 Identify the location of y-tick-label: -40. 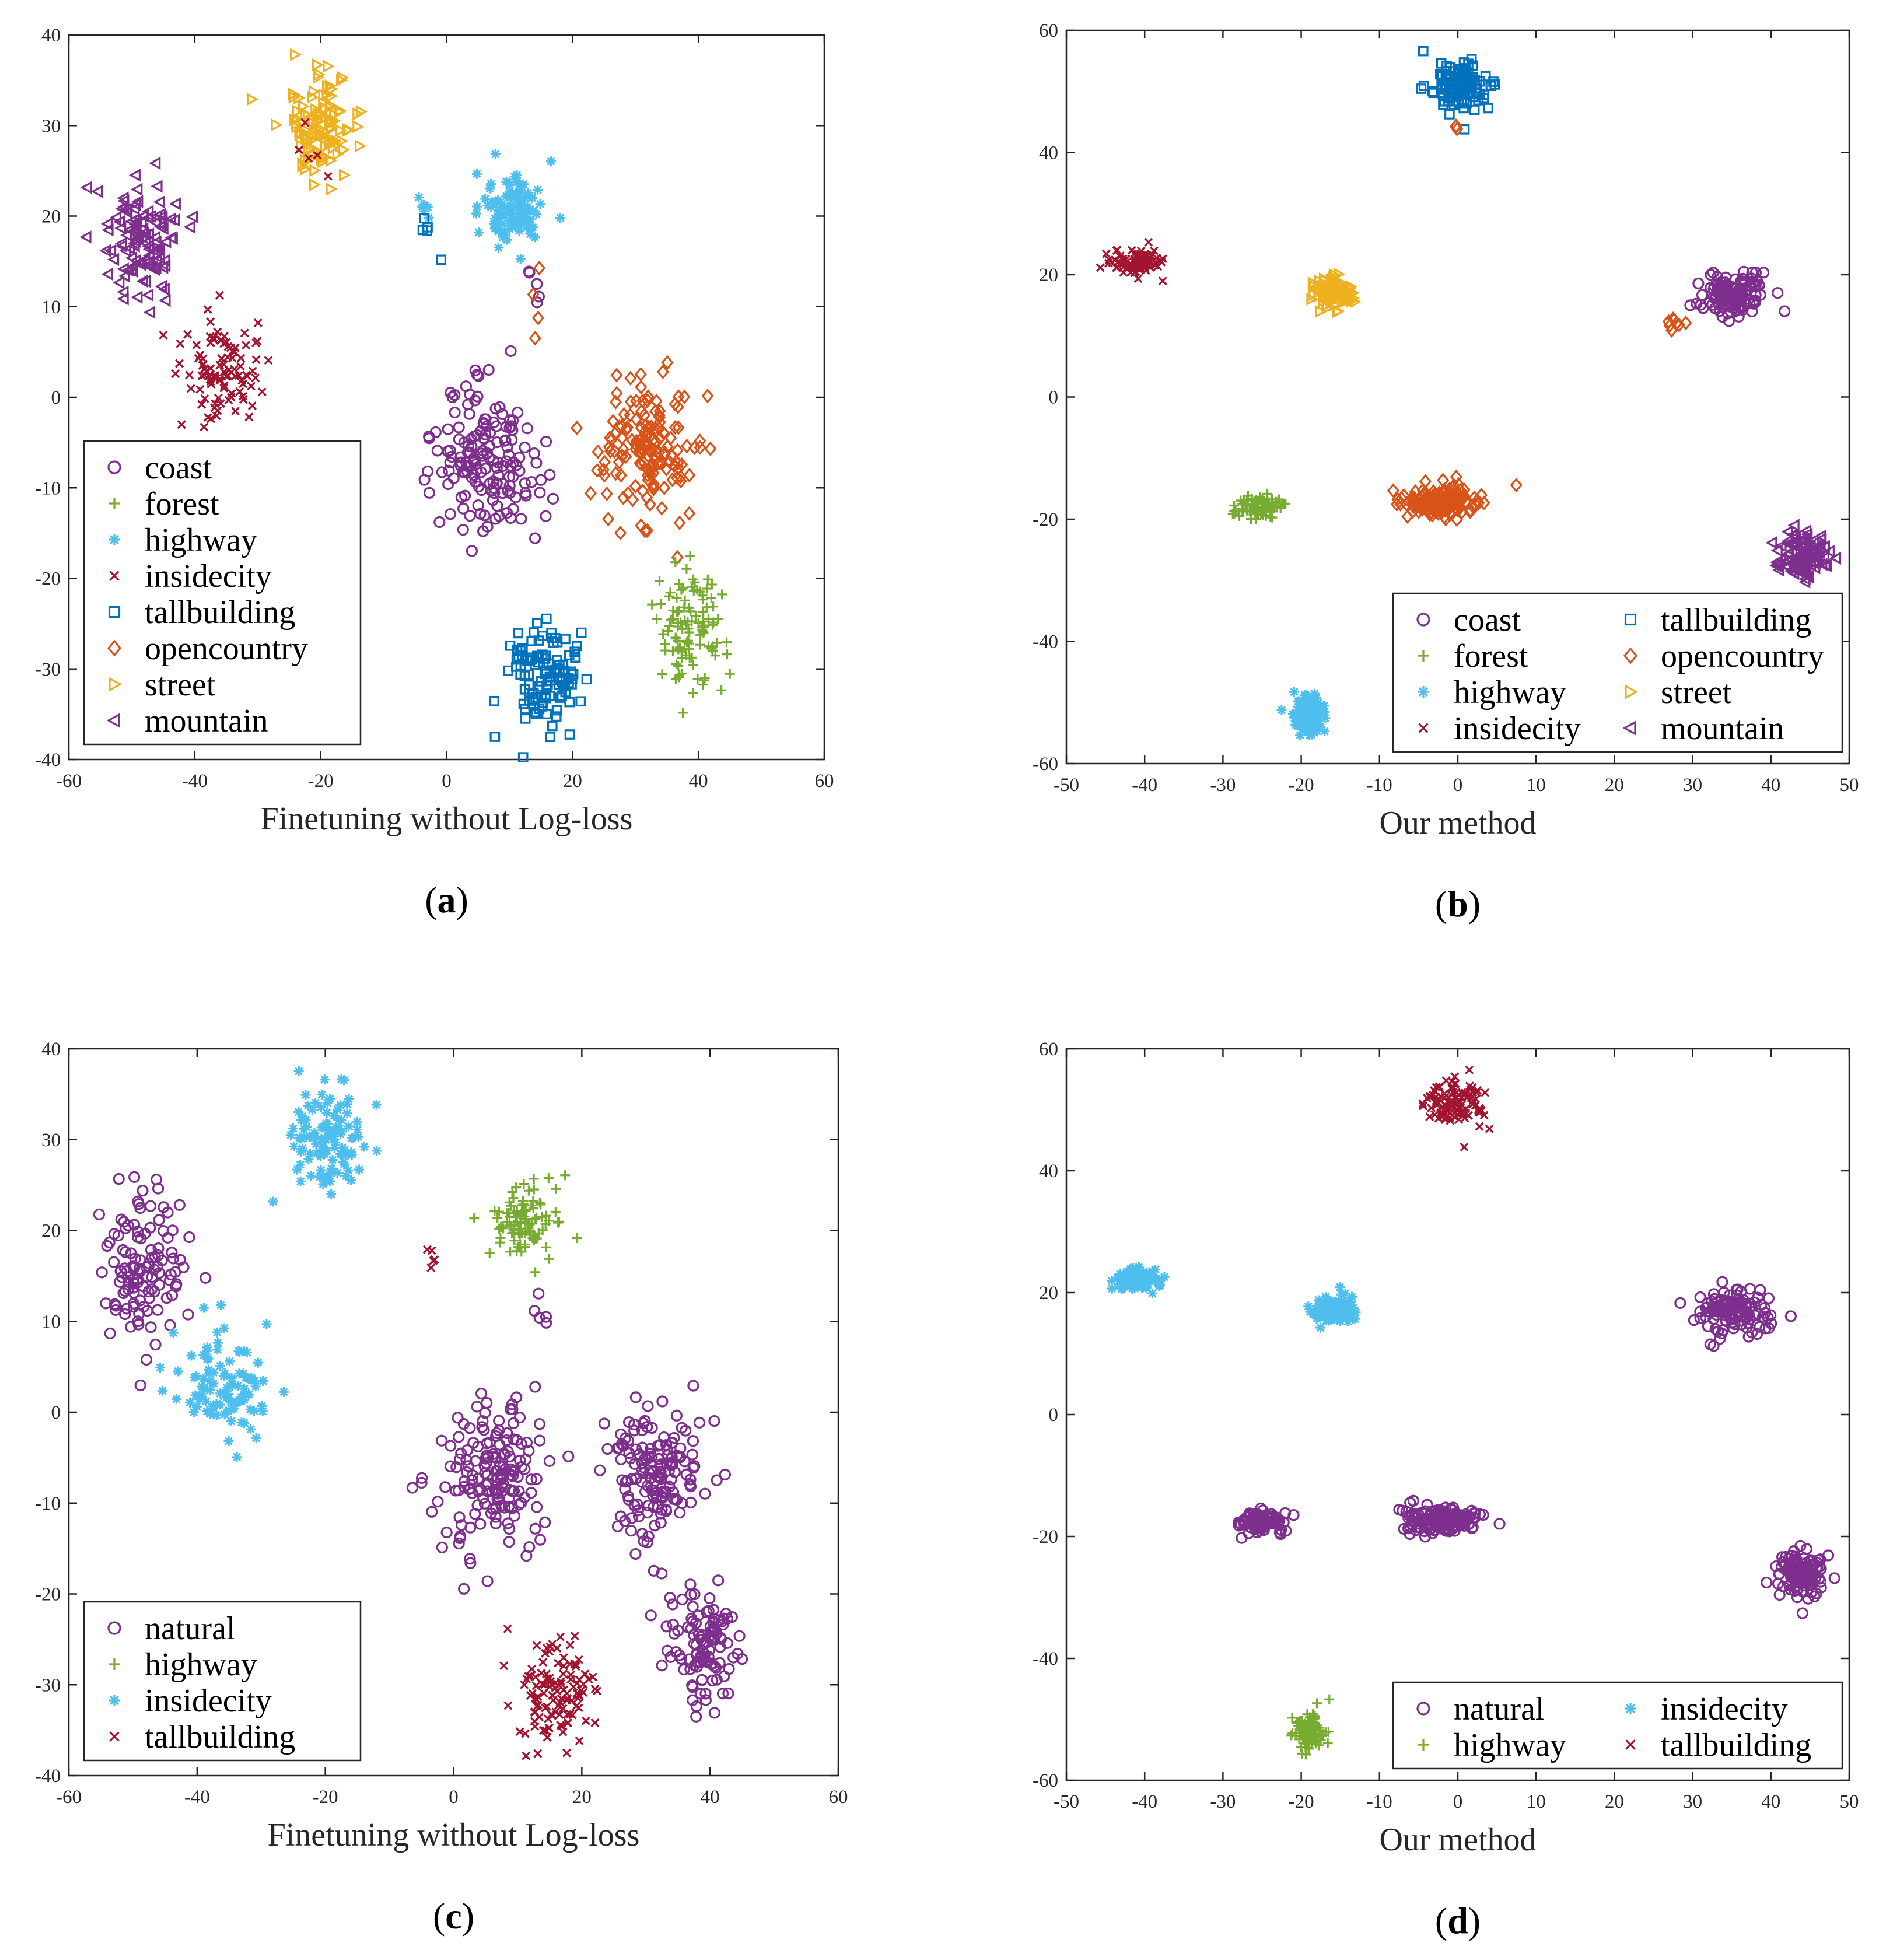
(1045, 642).